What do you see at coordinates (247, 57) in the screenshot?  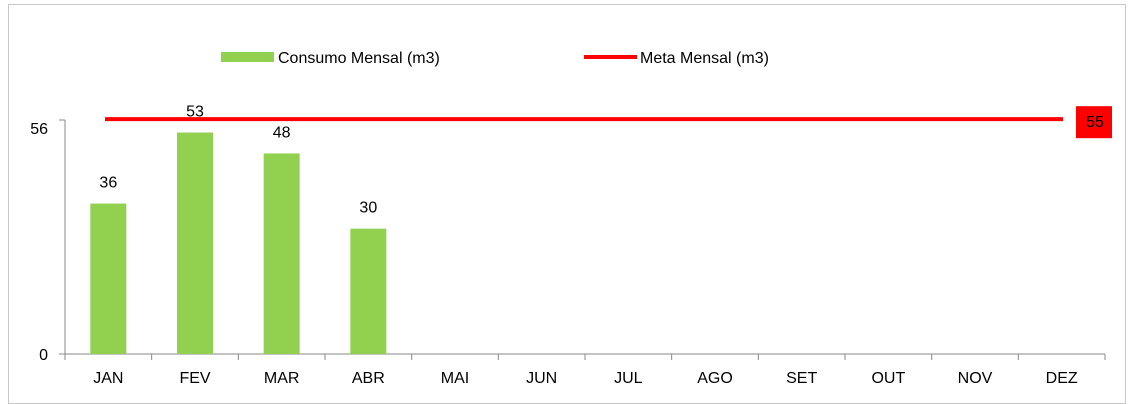 I see `legend-swatch-consumo` at bounding box center [247, 57].